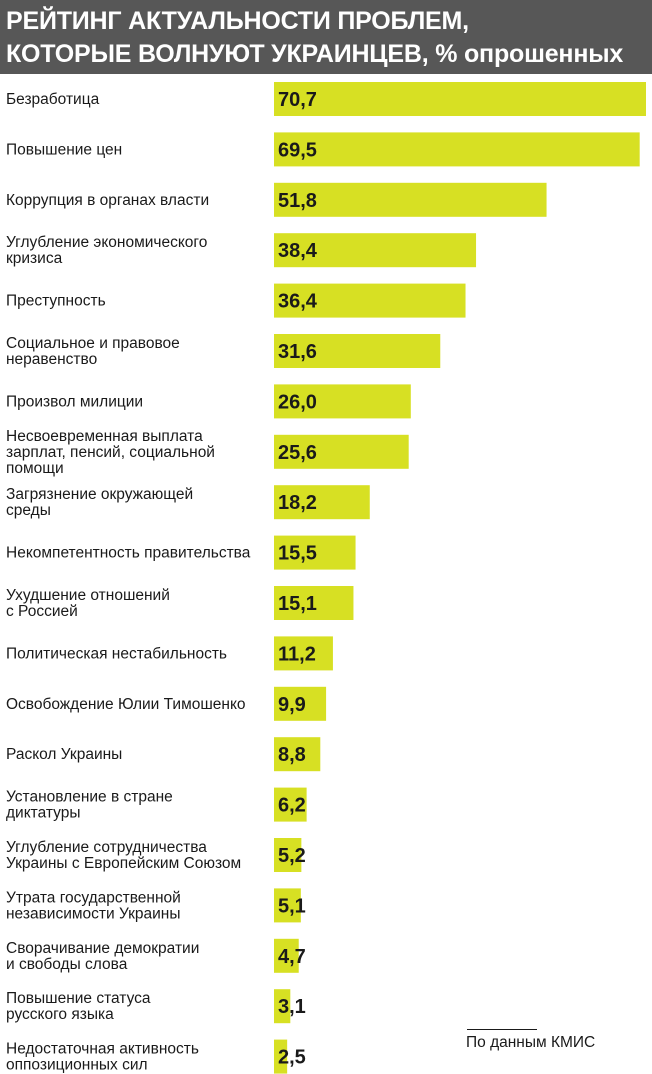 Image resolution: width=652 pixels, height=1074 pixels. Describe the element at coordinates (531, 1042) in the screenshot. I see `source-note: По данным КМИС` at that location.